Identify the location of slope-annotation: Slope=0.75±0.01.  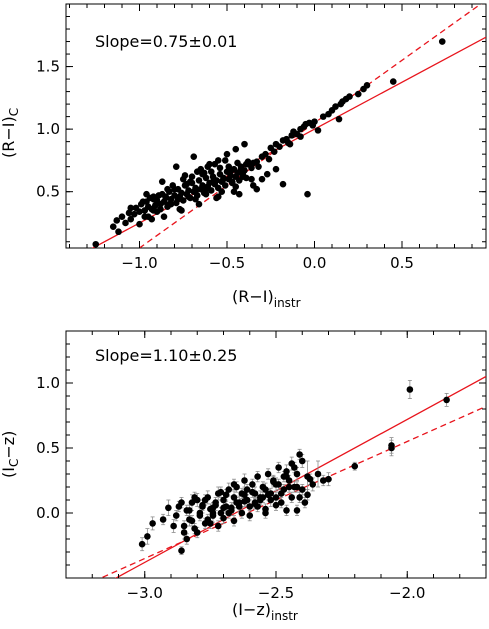
(166, 41).